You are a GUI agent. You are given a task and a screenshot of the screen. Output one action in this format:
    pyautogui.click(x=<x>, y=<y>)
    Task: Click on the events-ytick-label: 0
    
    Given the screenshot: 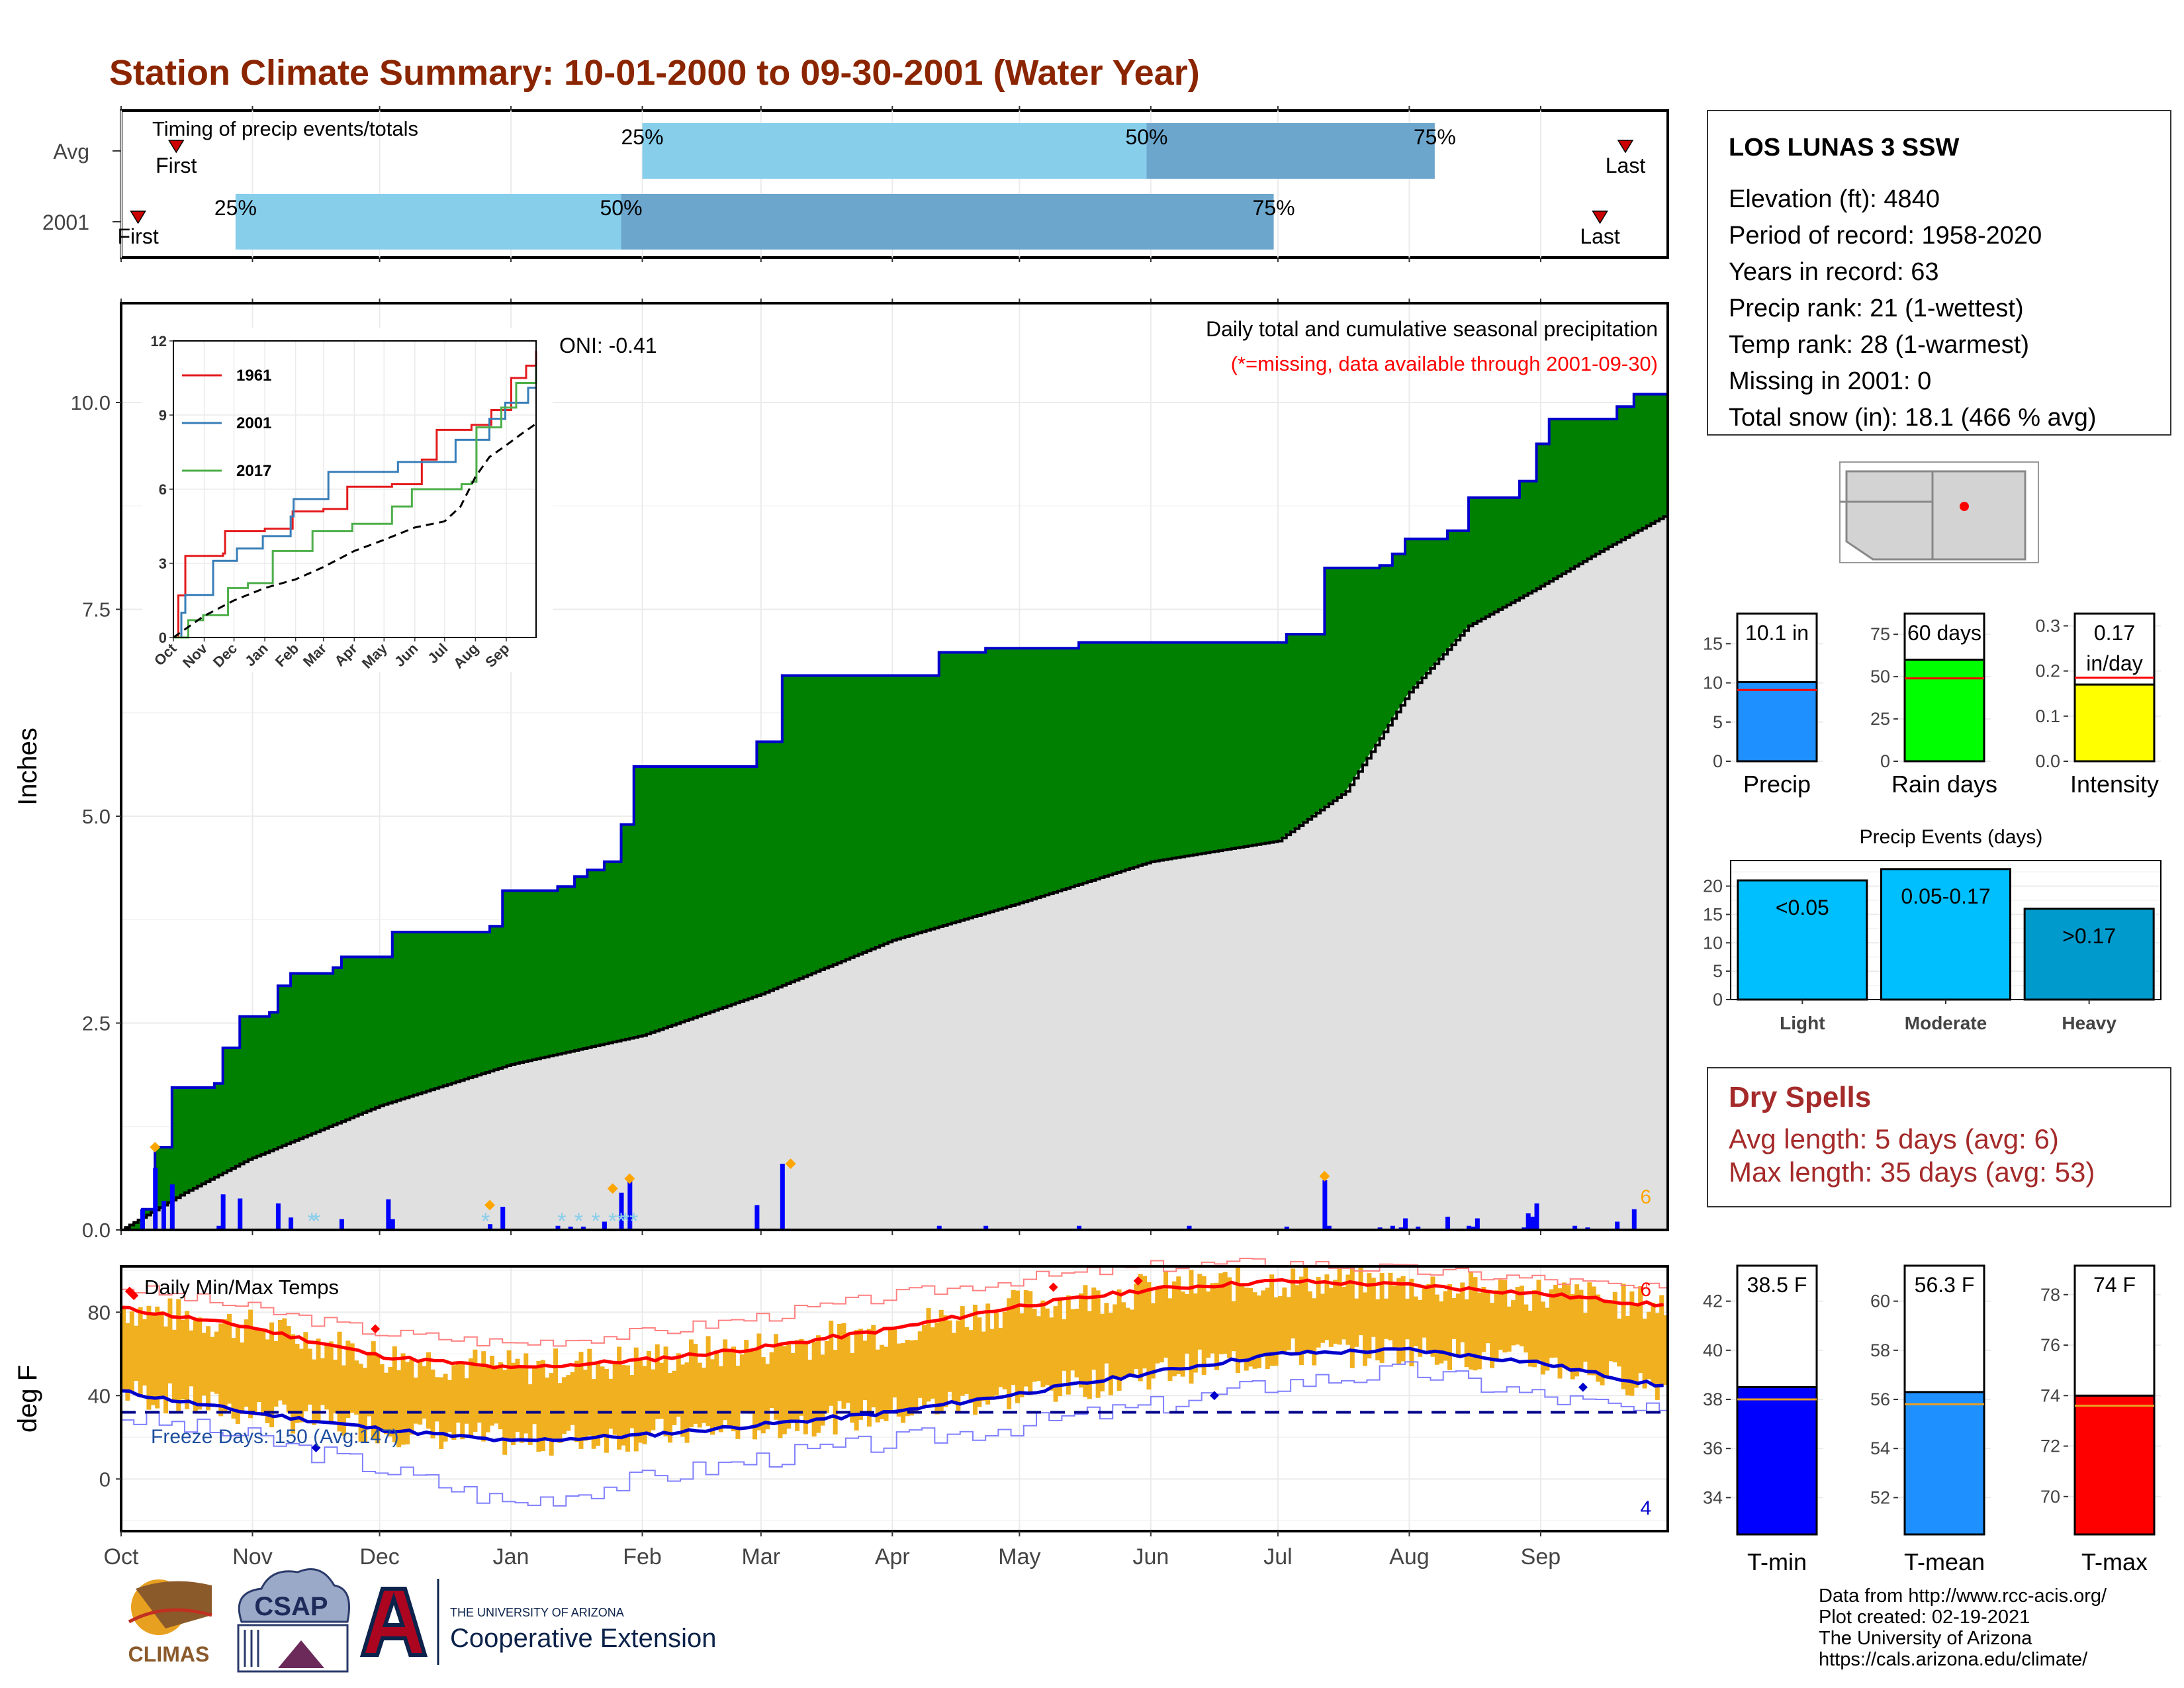 What is the action you would take?
    pyautogui.click(x=1718, y=999)
    